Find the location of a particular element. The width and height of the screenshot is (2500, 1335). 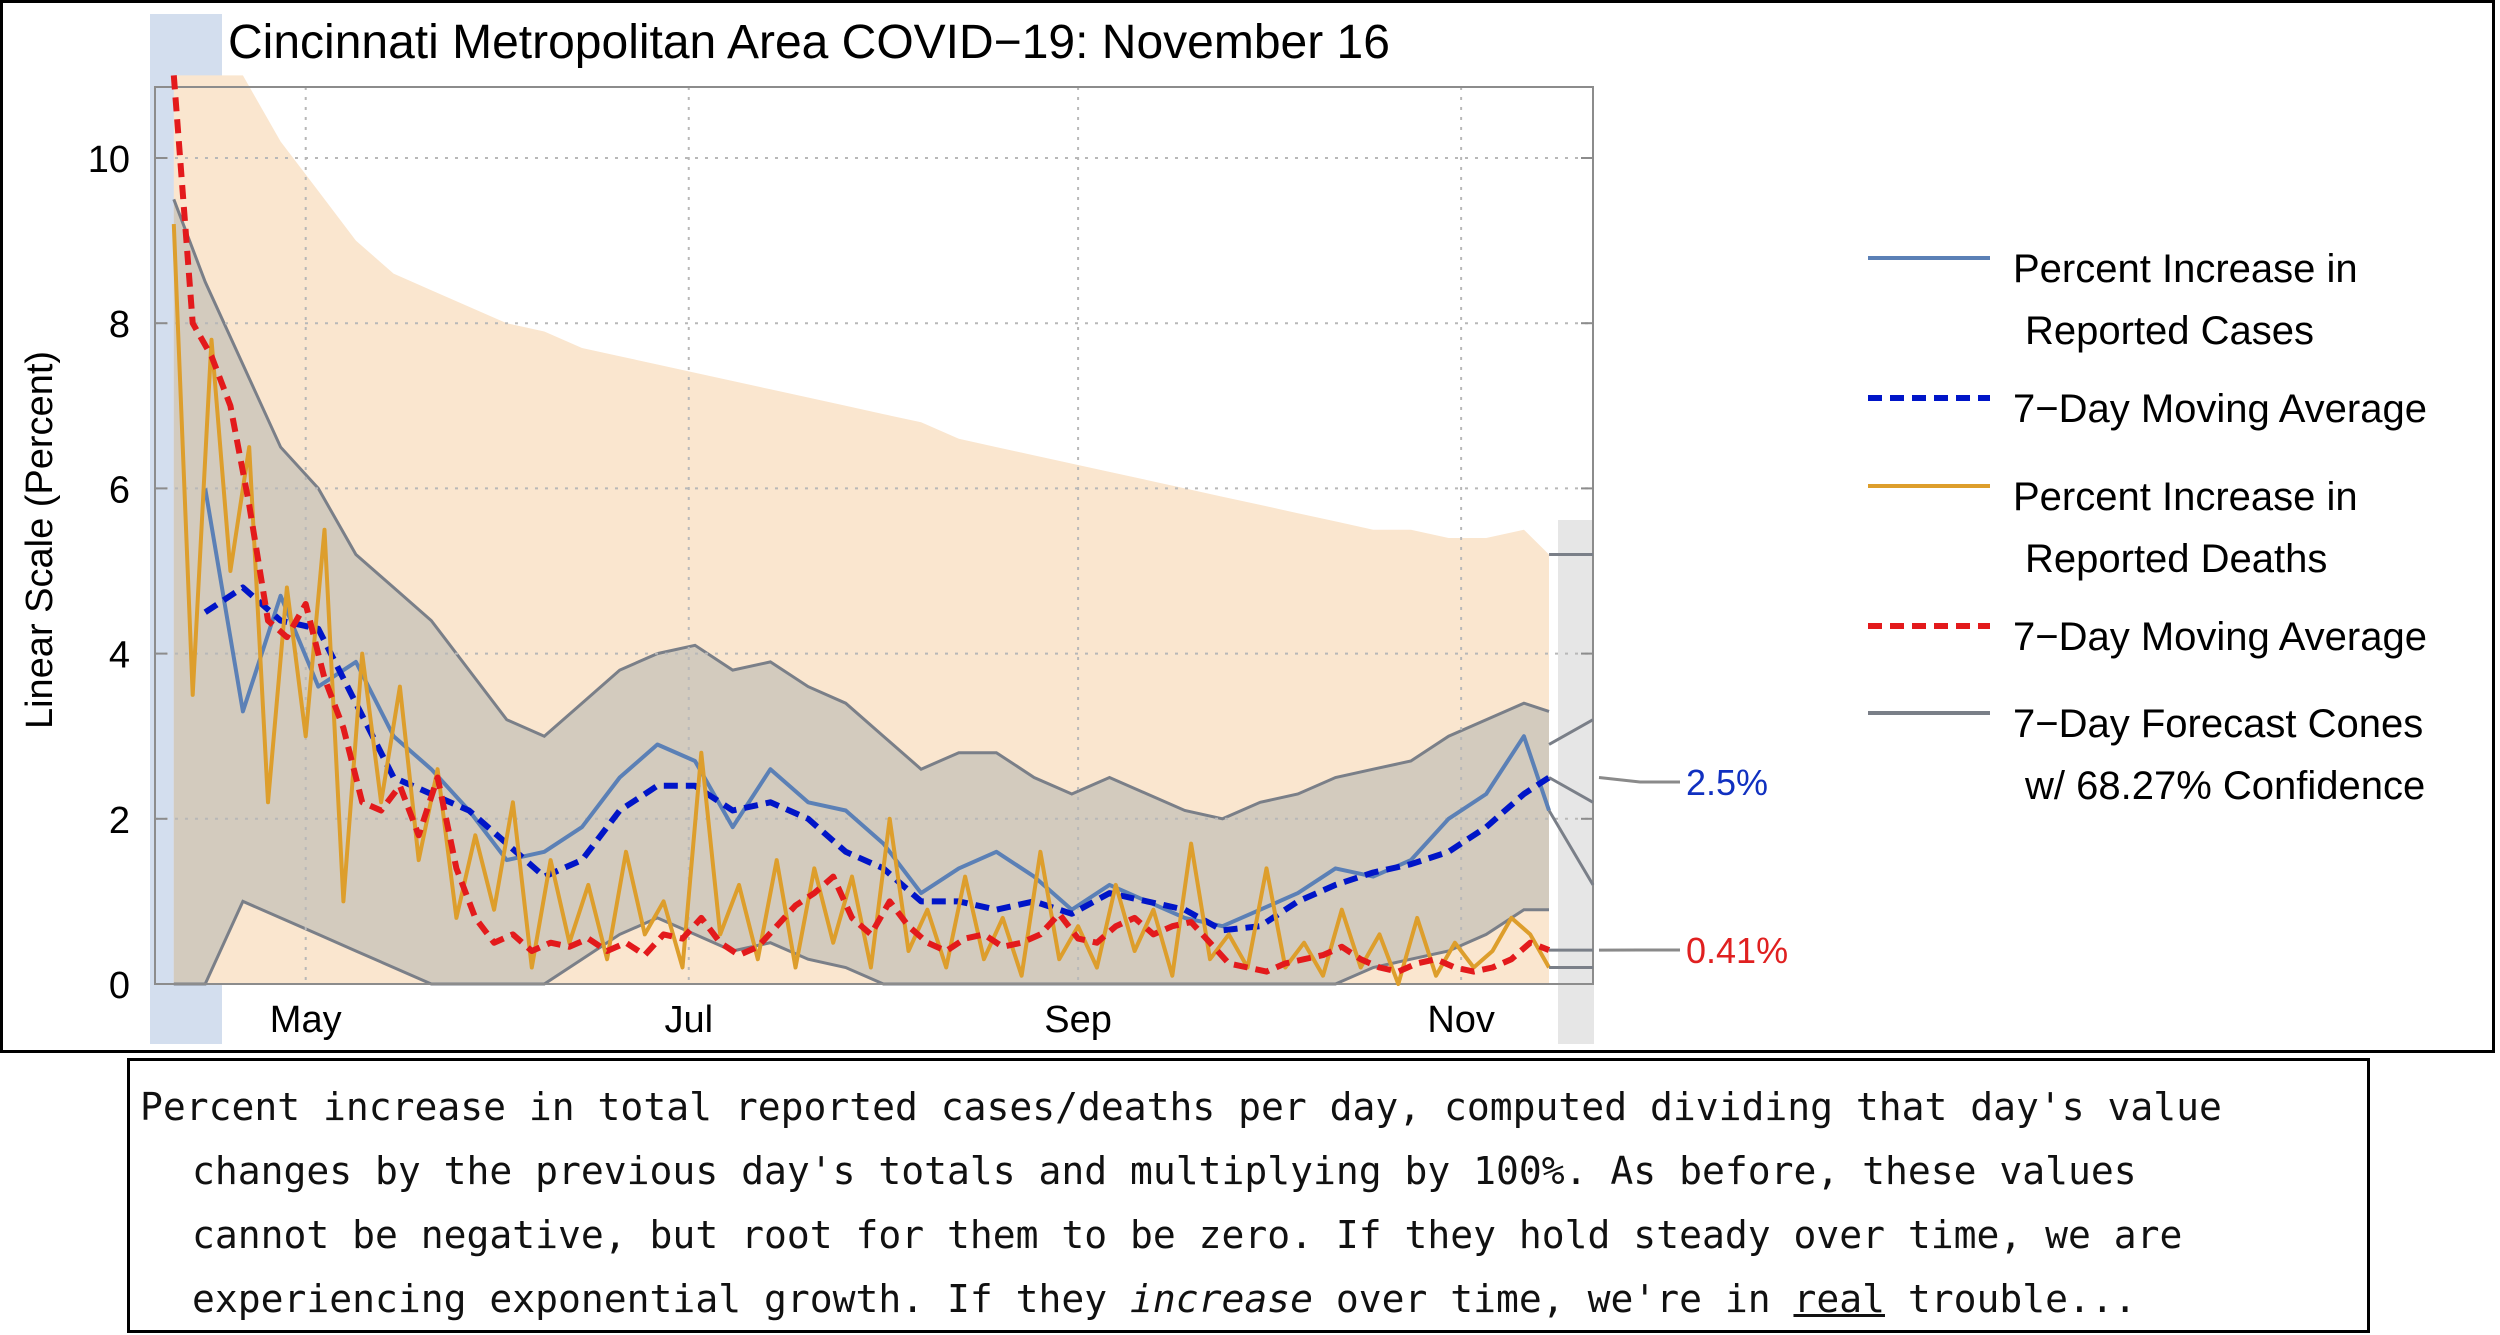

end-labels: 2.5% 0.41% is located at coordinates (1693, 866).